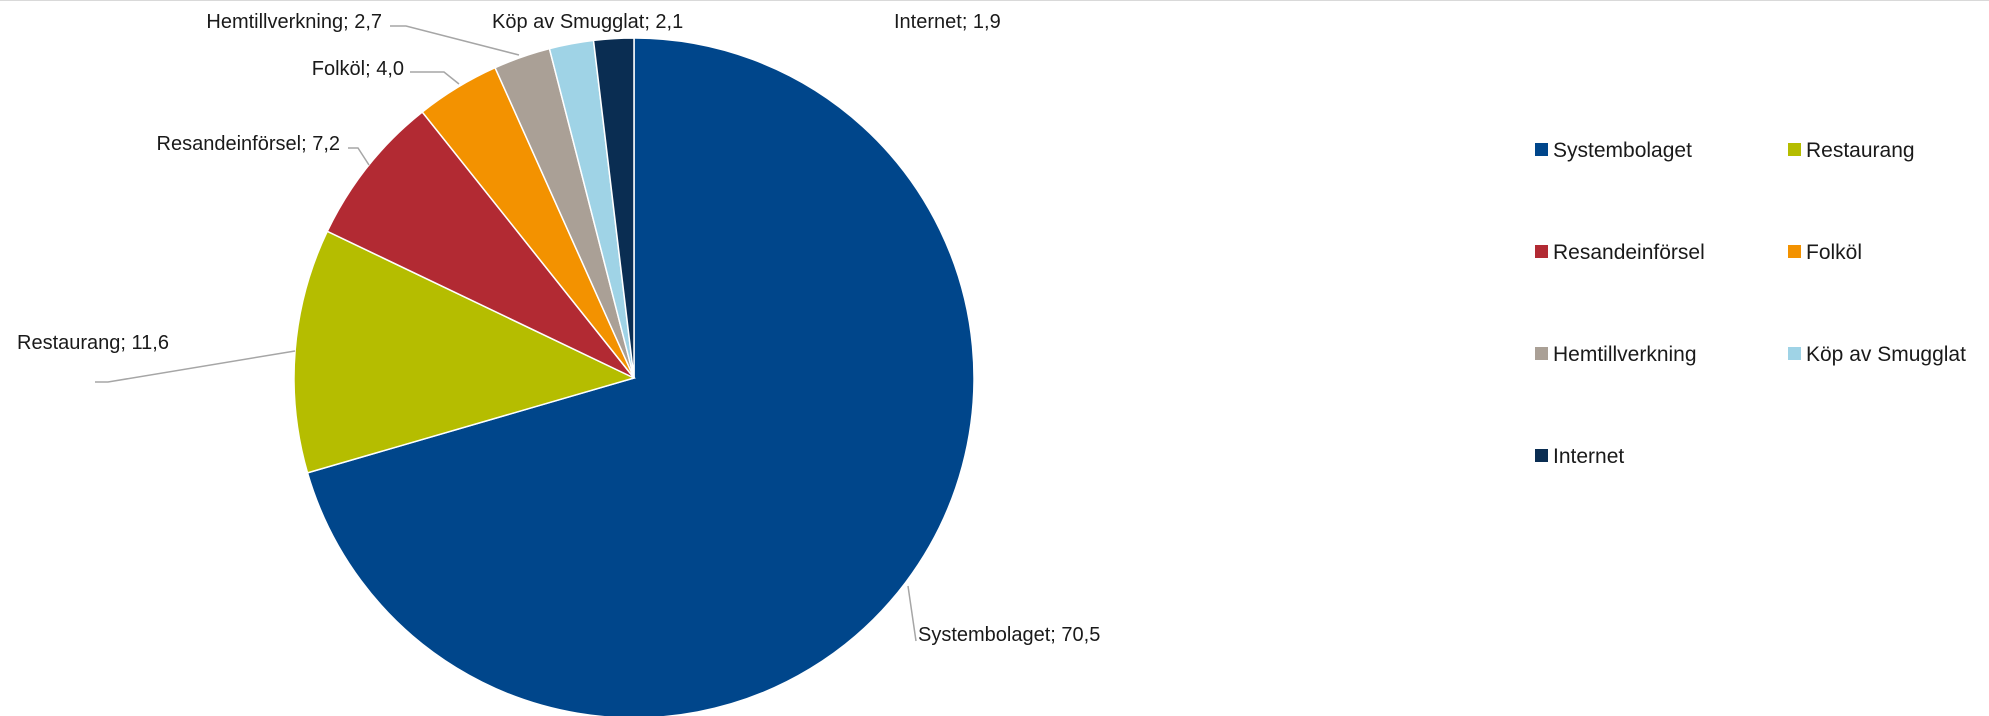 This screenshot has width=1989, height=716. I want to click on legend-item-restaurang: Restaurang, so click(1851, 150).